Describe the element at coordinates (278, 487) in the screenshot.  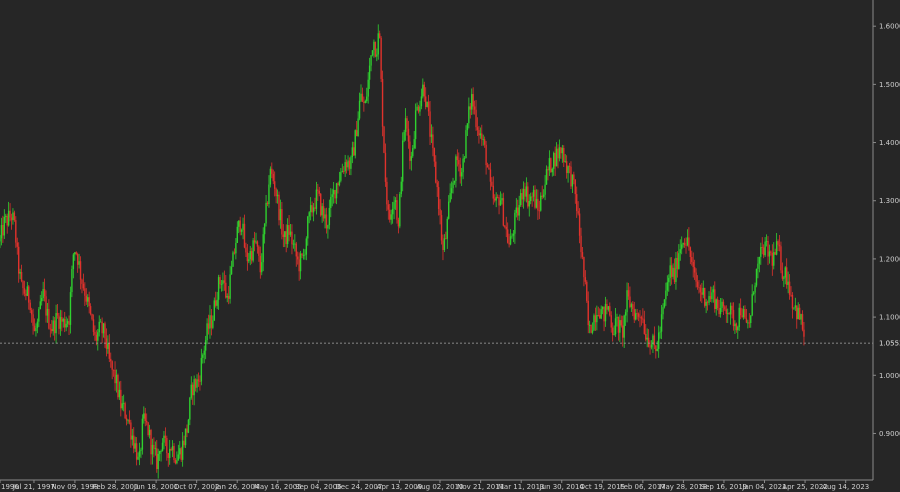
I see `x-tick-label: May 16, 2005` at that location.